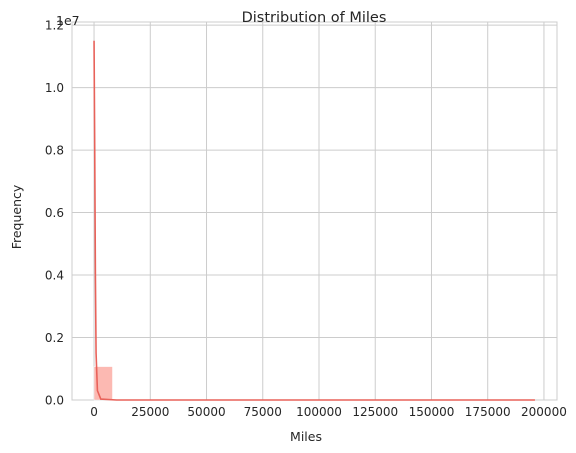 The width and height of the screenshot is (576, 453). What do you see at coordinates (150, 412) in the screenshot?
I see `x-tick-label: 25000` at bounding box center [150, 412].